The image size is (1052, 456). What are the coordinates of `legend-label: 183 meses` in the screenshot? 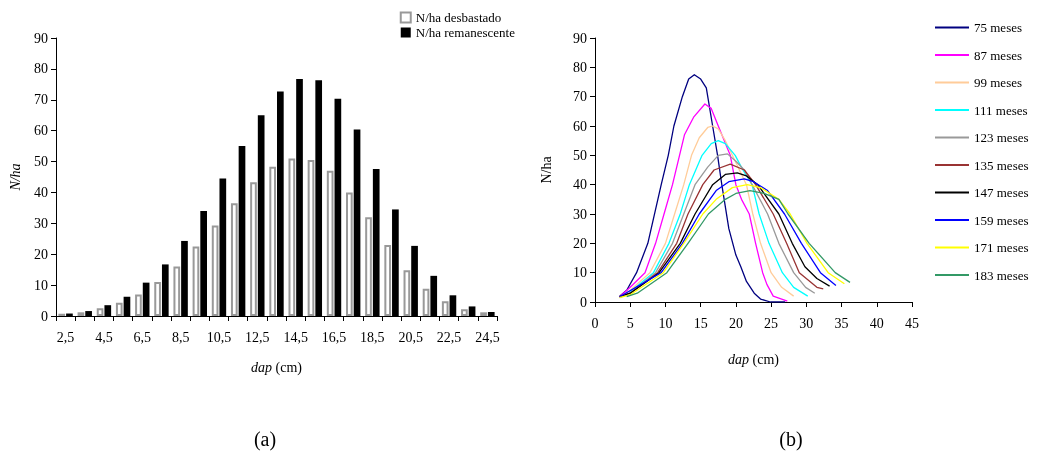 It's located at (1001, 275).